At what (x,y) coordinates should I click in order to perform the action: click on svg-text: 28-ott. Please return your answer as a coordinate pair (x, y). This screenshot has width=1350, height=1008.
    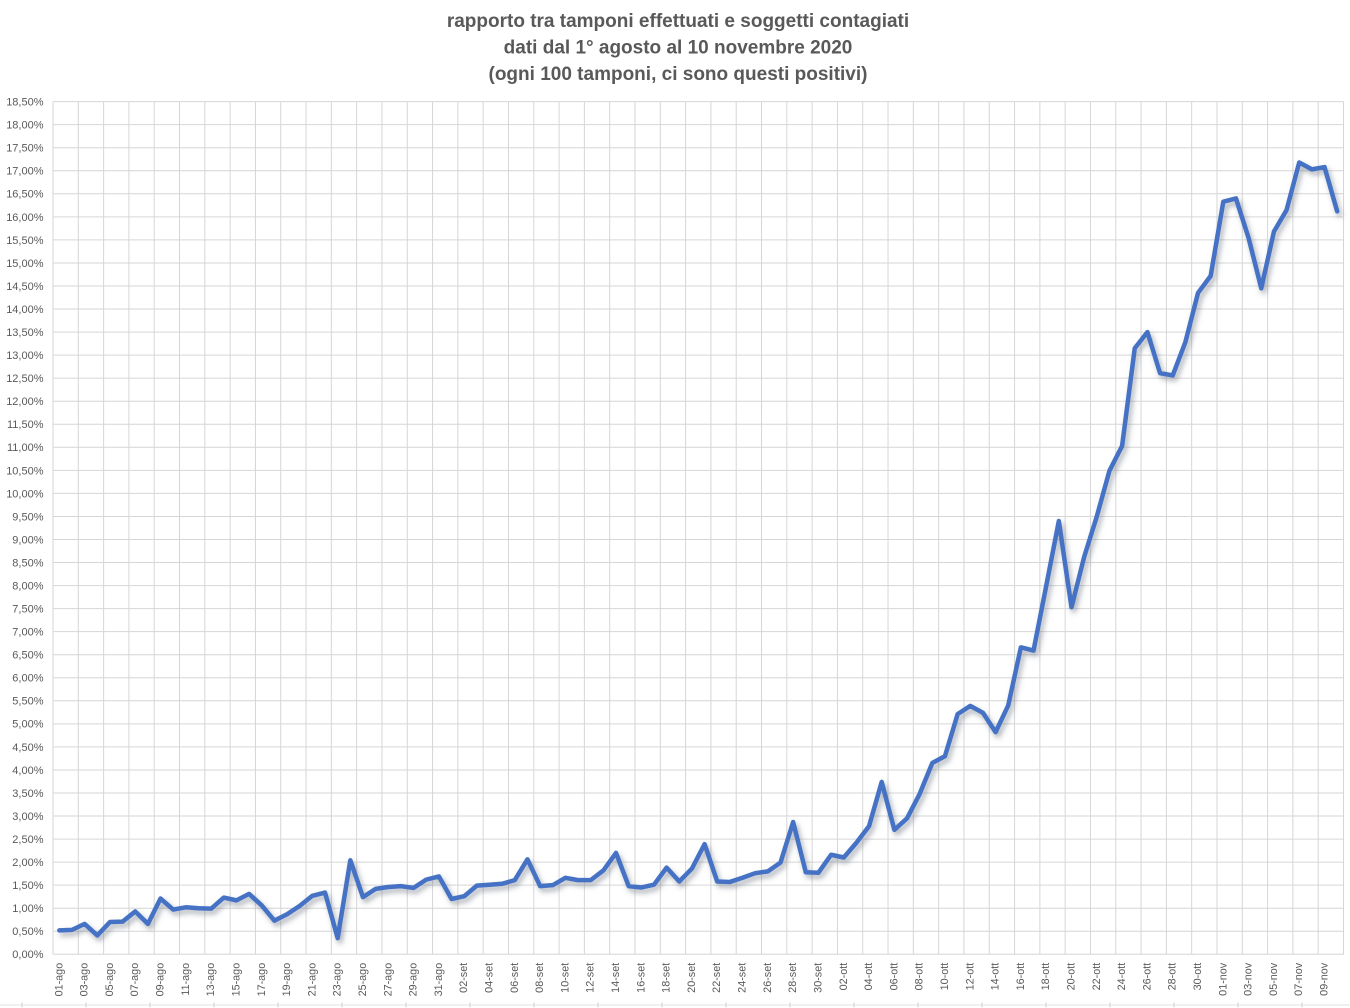
    Looking at the image, I should click on (1173, 977).